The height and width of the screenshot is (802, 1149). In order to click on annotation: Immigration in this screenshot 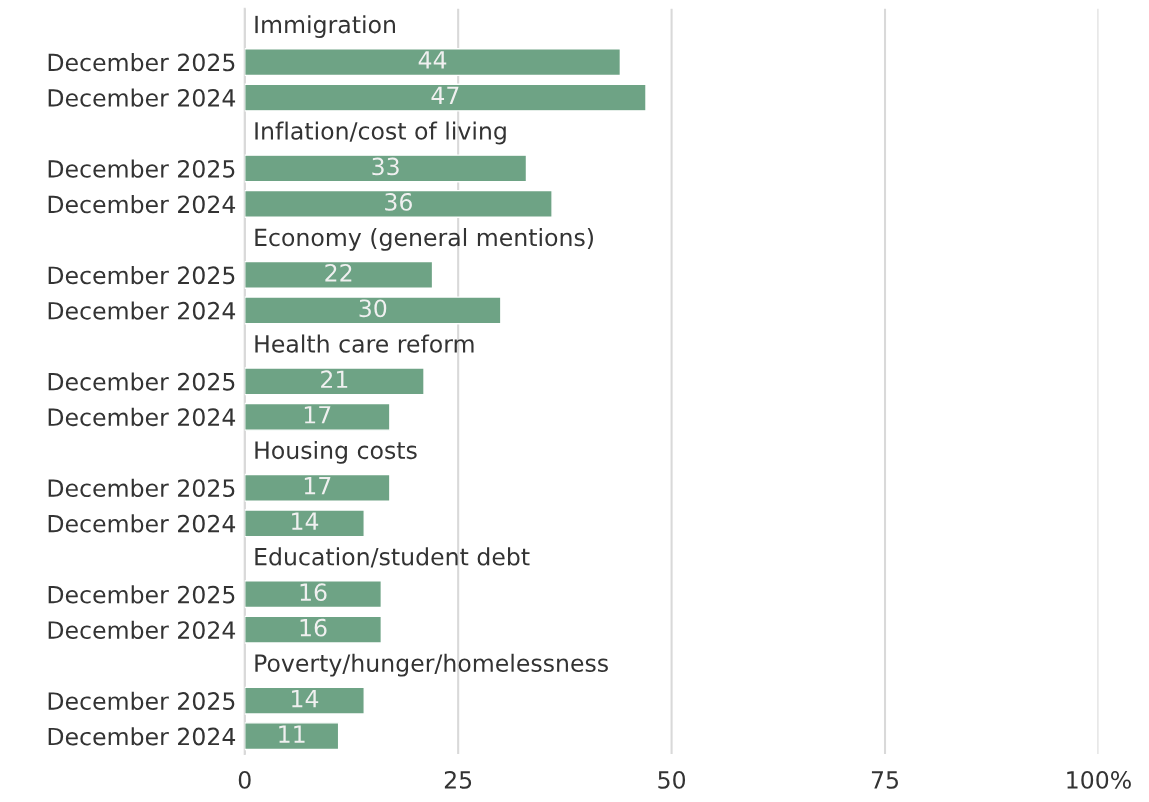, I will do `click(325, 26)`.